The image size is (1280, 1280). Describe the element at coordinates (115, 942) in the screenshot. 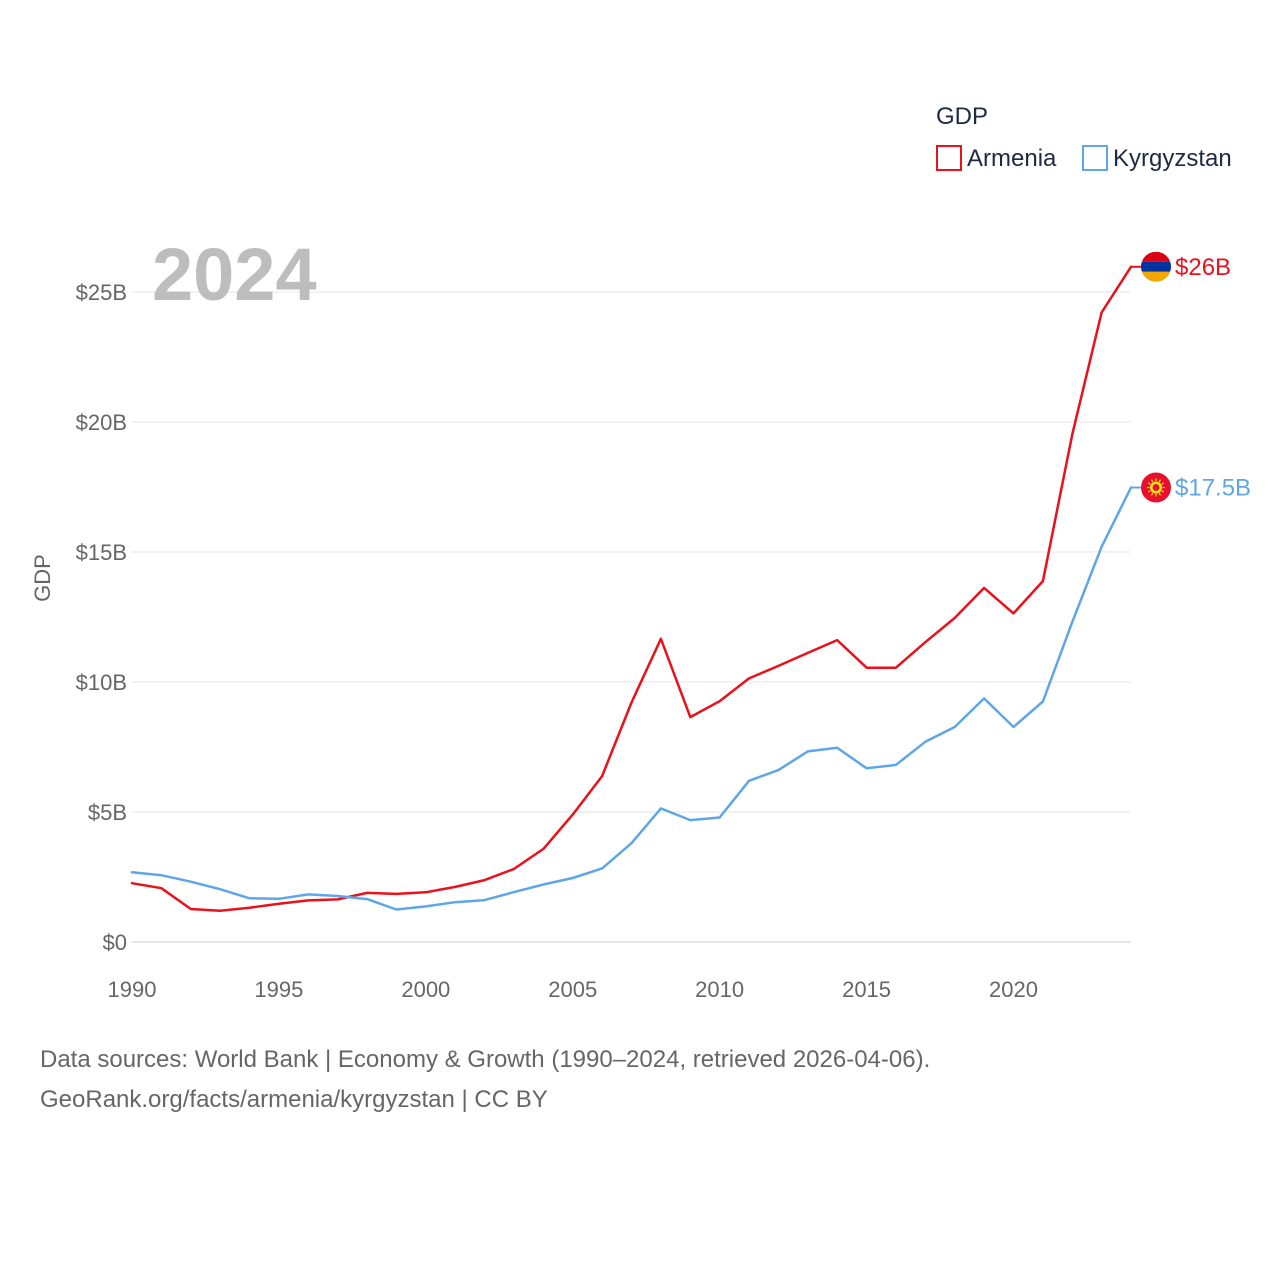

I see `y-tick-label: $0` at that location.